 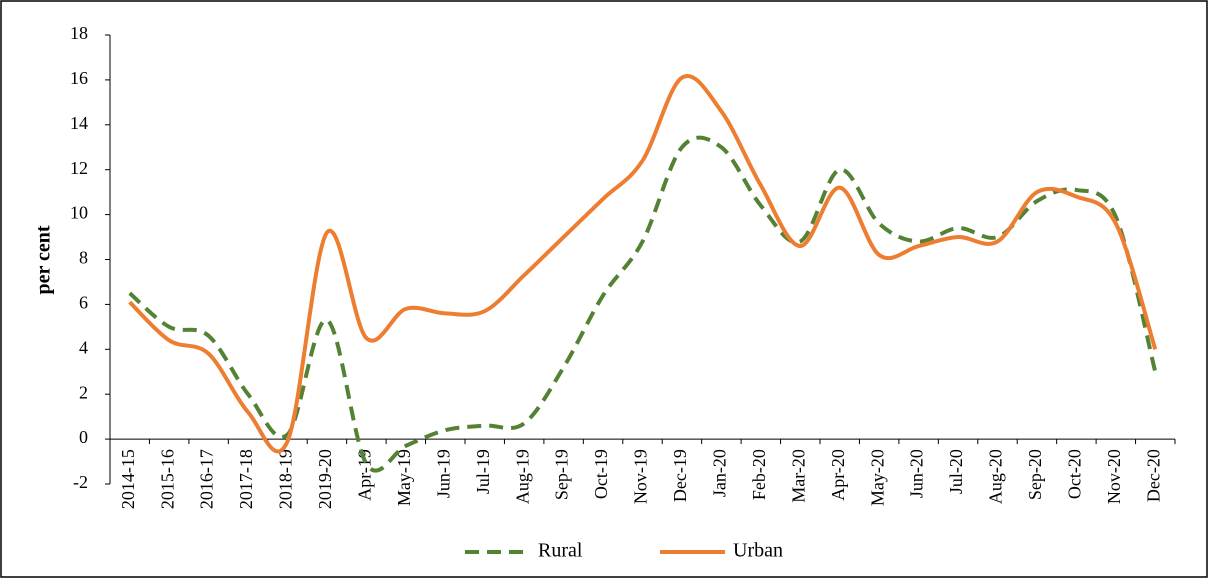 What do you see at coordinates (1035, 474) in the screenshot?
I see `x-tick-label: Sep-20` at bounding box center [1035, 474].